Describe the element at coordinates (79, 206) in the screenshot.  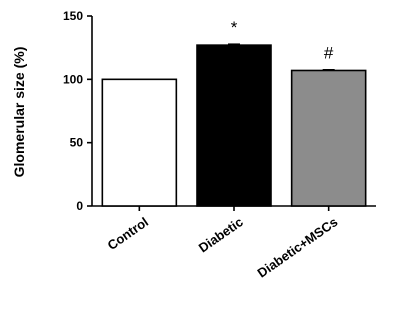
I see `y-tick-label-0: 0` at that location.